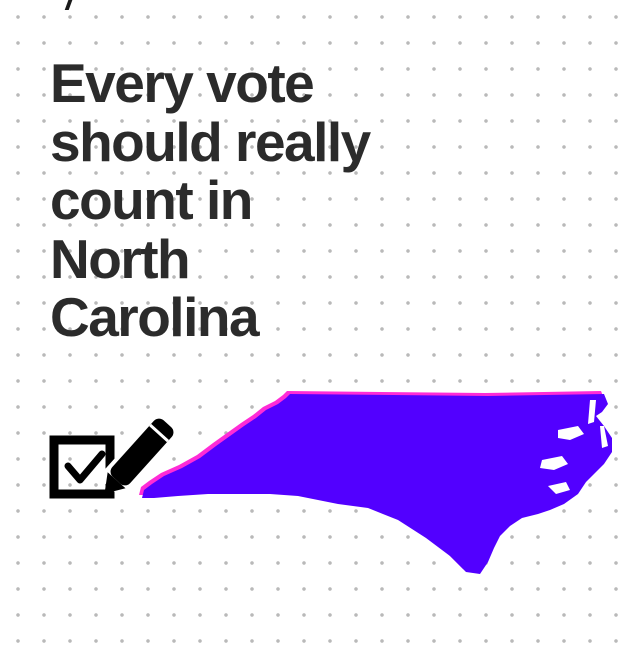 This screenshot has width=626, height=654. Describe the element at coordinates (115, 453) in the screenshot. I see `checkbox-with-pen-icon` at that location.